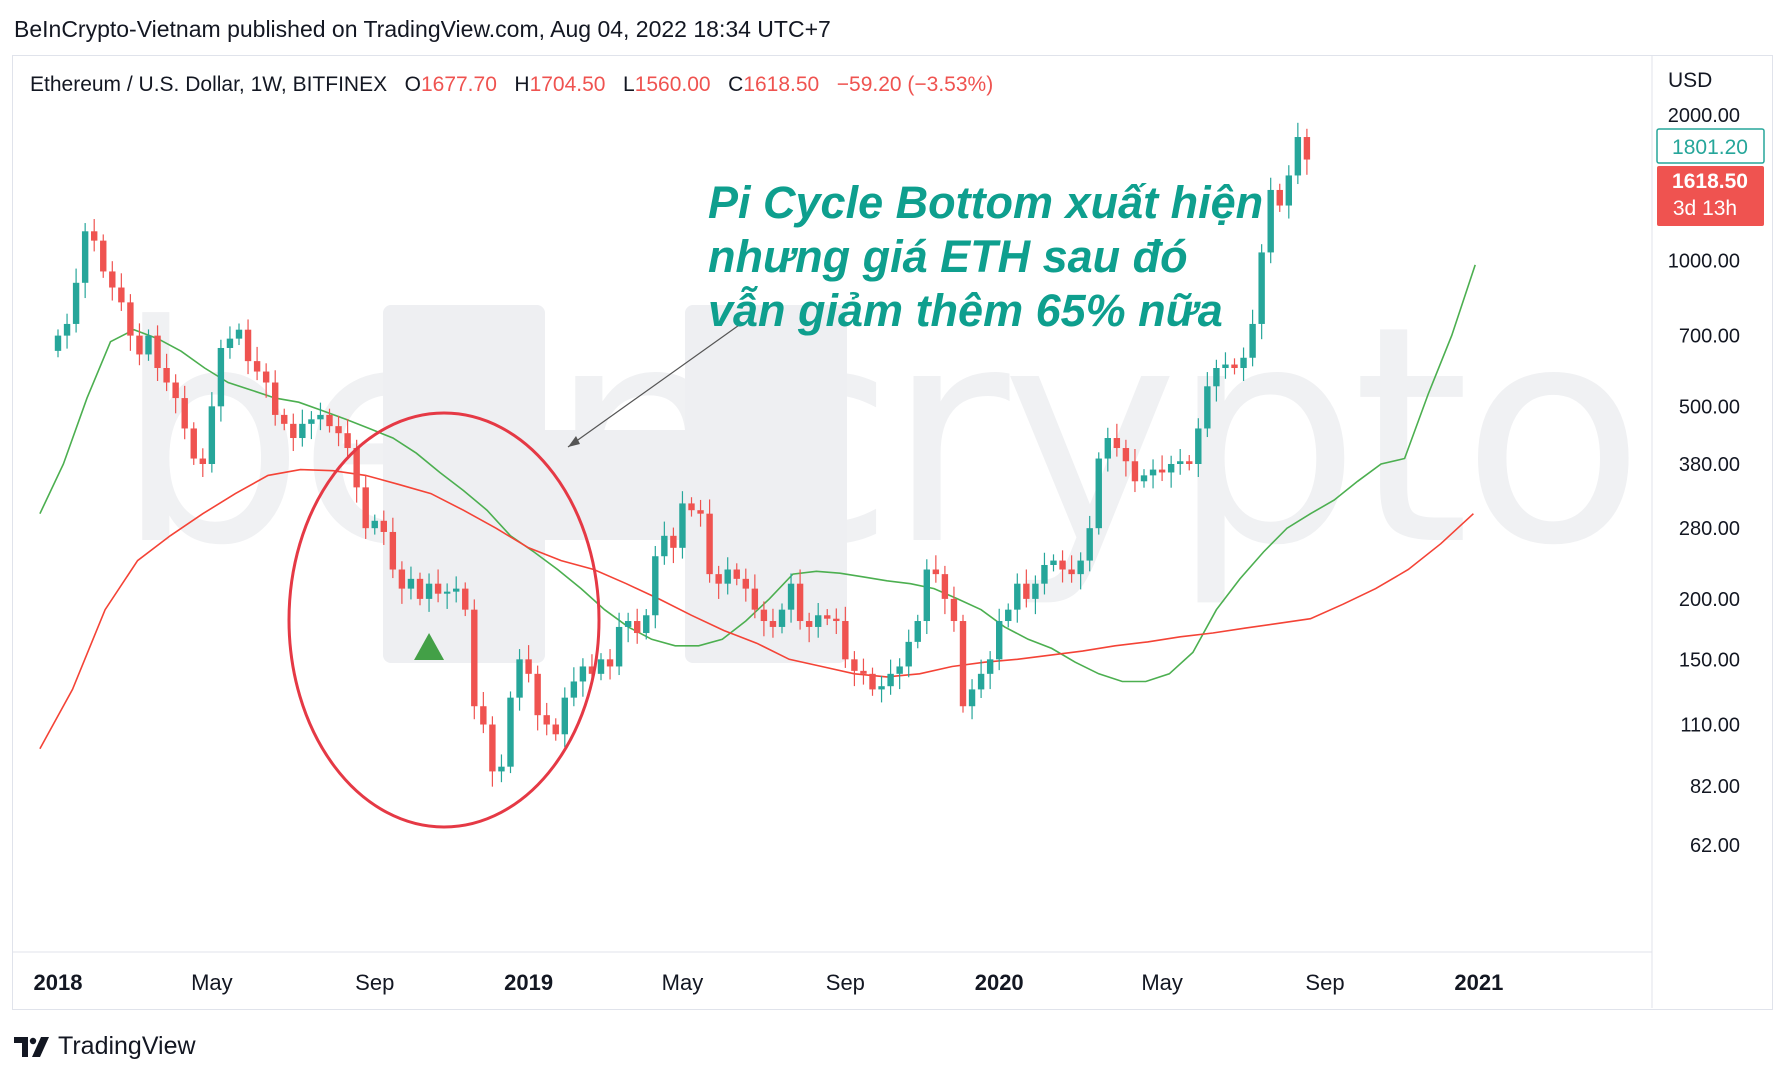 The width and height of the screenshot is (1784, 1080). Describe the element at coordinates (1704, 262) in the screenshot. I see `y-tick-label: 1000.00` at that location.